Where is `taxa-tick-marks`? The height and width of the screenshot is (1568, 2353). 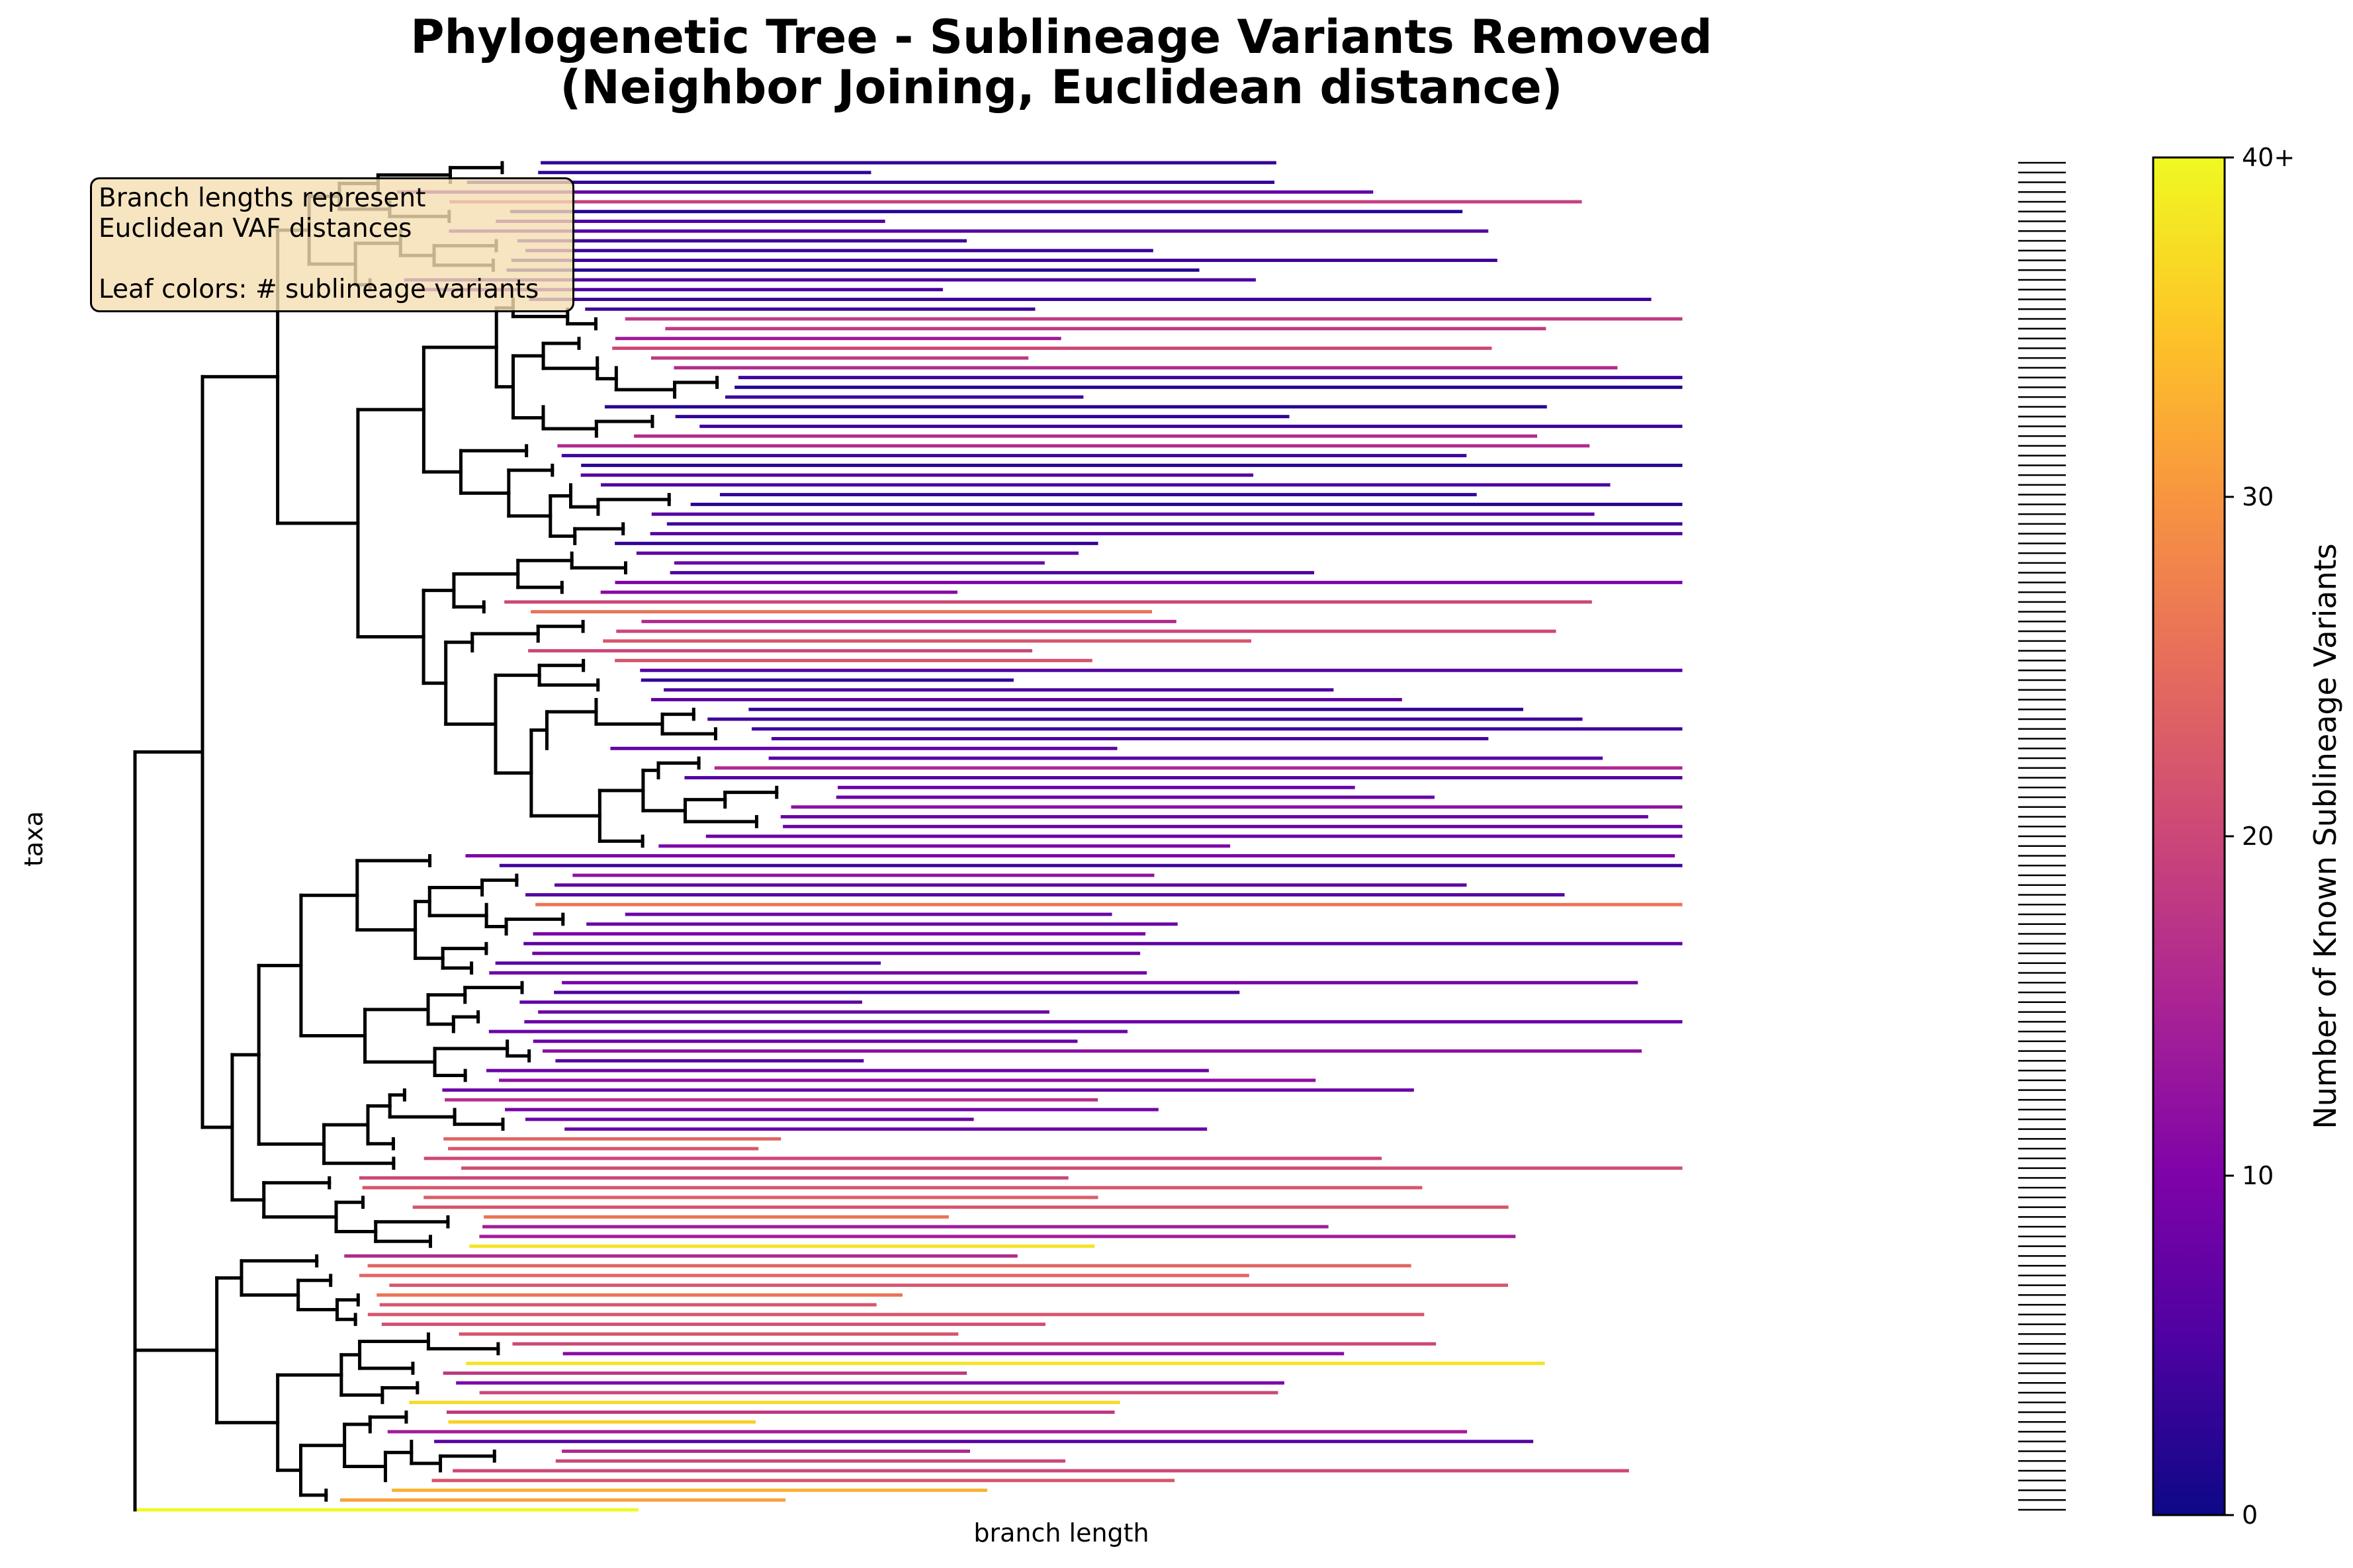 taxa-tick-marks is located at coordinates (2042, 836).